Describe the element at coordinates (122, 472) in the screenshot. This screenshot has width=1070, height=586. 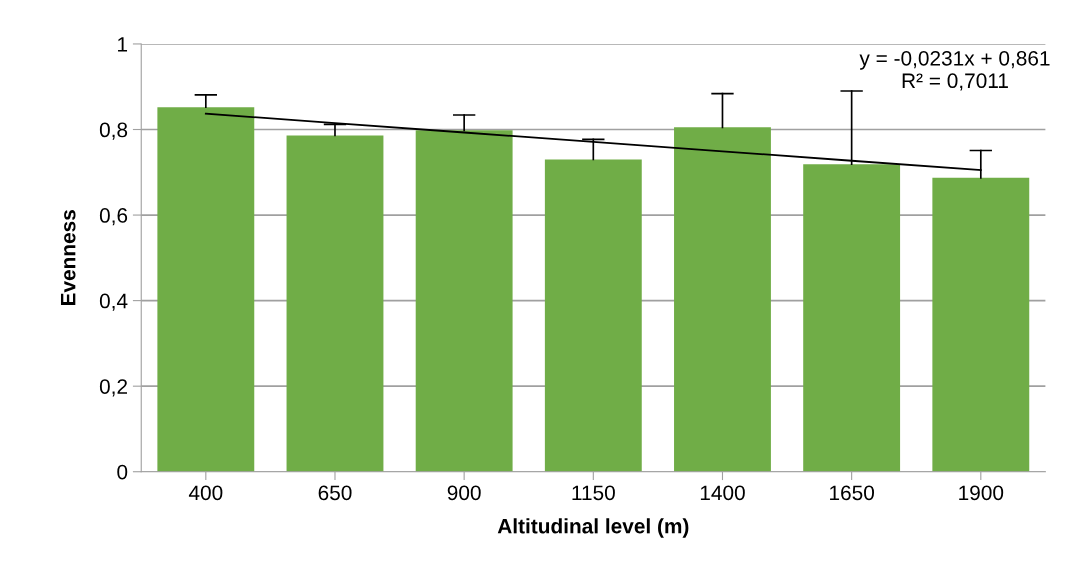
I see `y-tick-label: 0` at that location.